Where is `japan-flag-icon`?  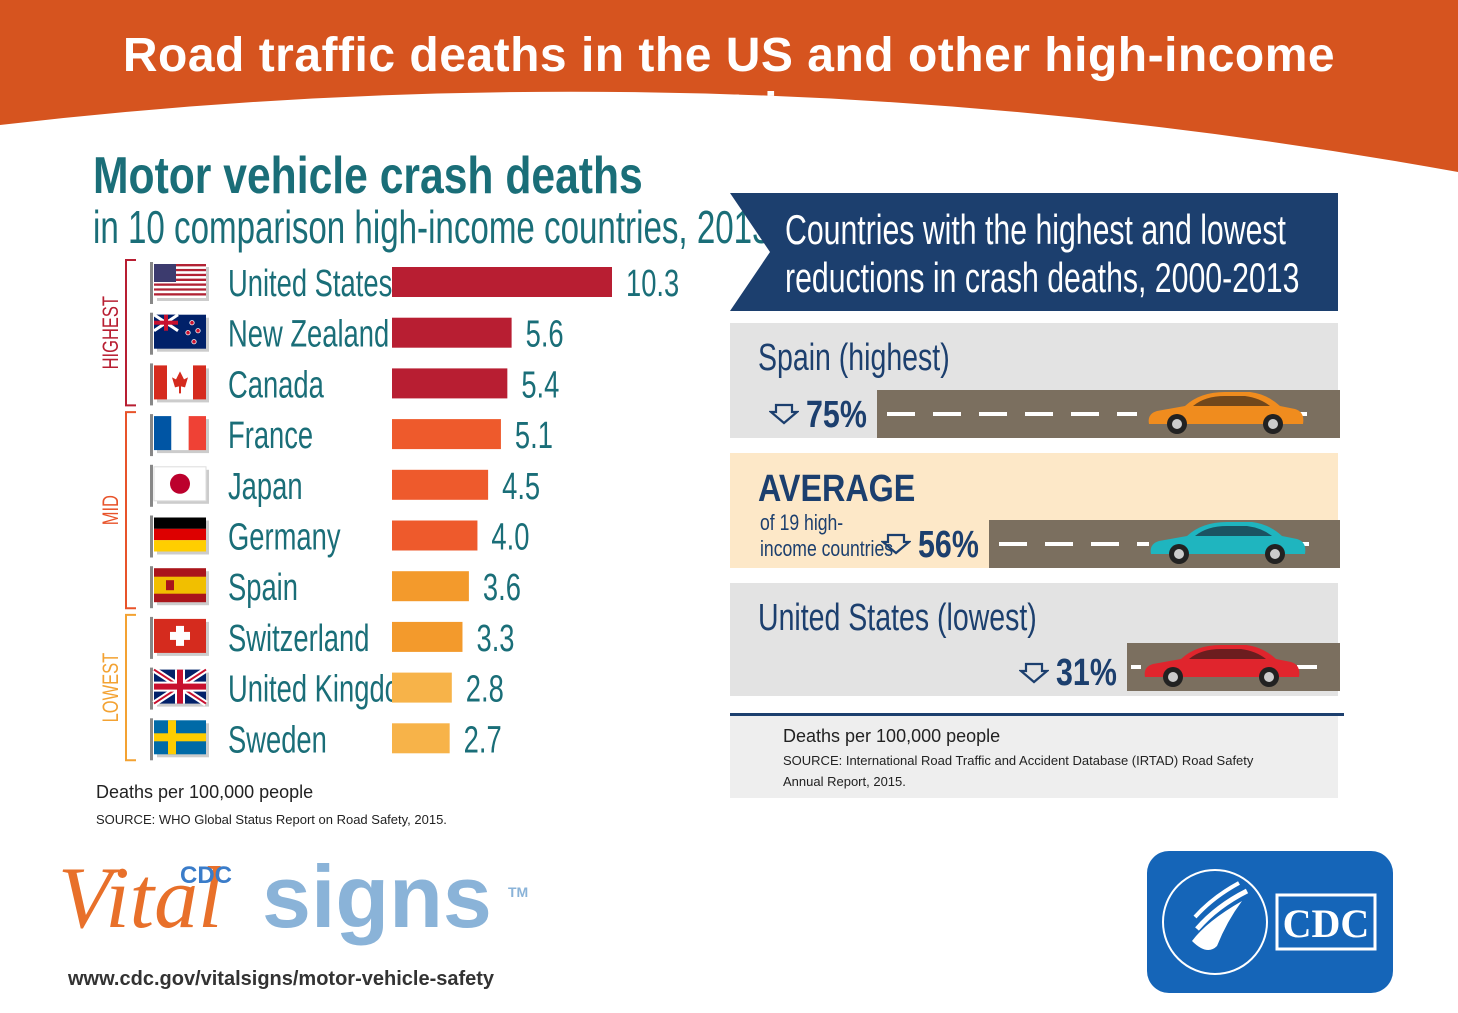 japan-flag-icon is located at coordinates (181, 485).